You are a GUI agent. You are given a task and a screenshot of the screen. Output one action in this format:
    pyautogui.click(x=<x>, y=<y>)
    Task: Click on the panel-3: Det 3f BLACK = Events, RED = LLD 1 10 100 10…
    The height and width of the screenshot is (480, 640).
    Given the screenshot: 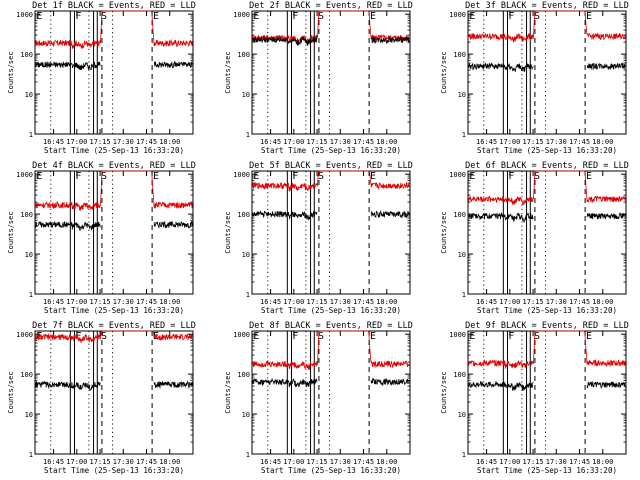 What is the action you would take?
    pyautogui.click(x=534, y=78)
    